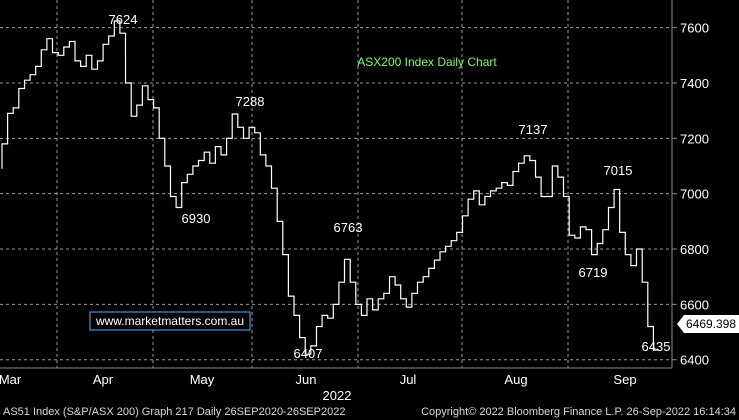  Describe the element at coordinates (103, 379) in the screenshot. I see `x-tick-label: Apr` at that location.